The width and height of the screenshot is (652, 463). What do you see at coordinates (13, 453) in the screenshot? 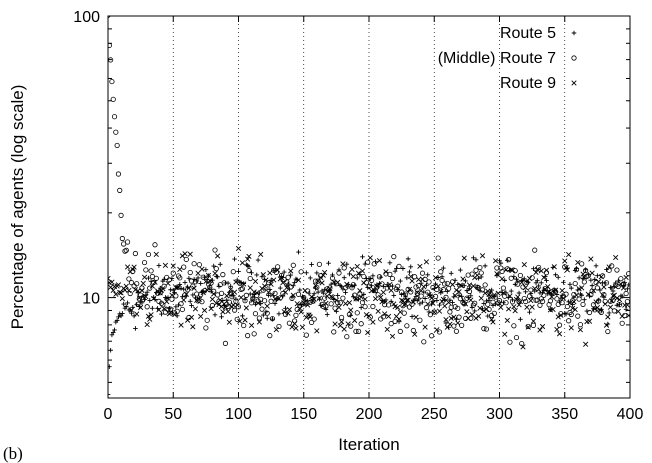
I see `panel-label: (b)` at bounding box center [13, 453].